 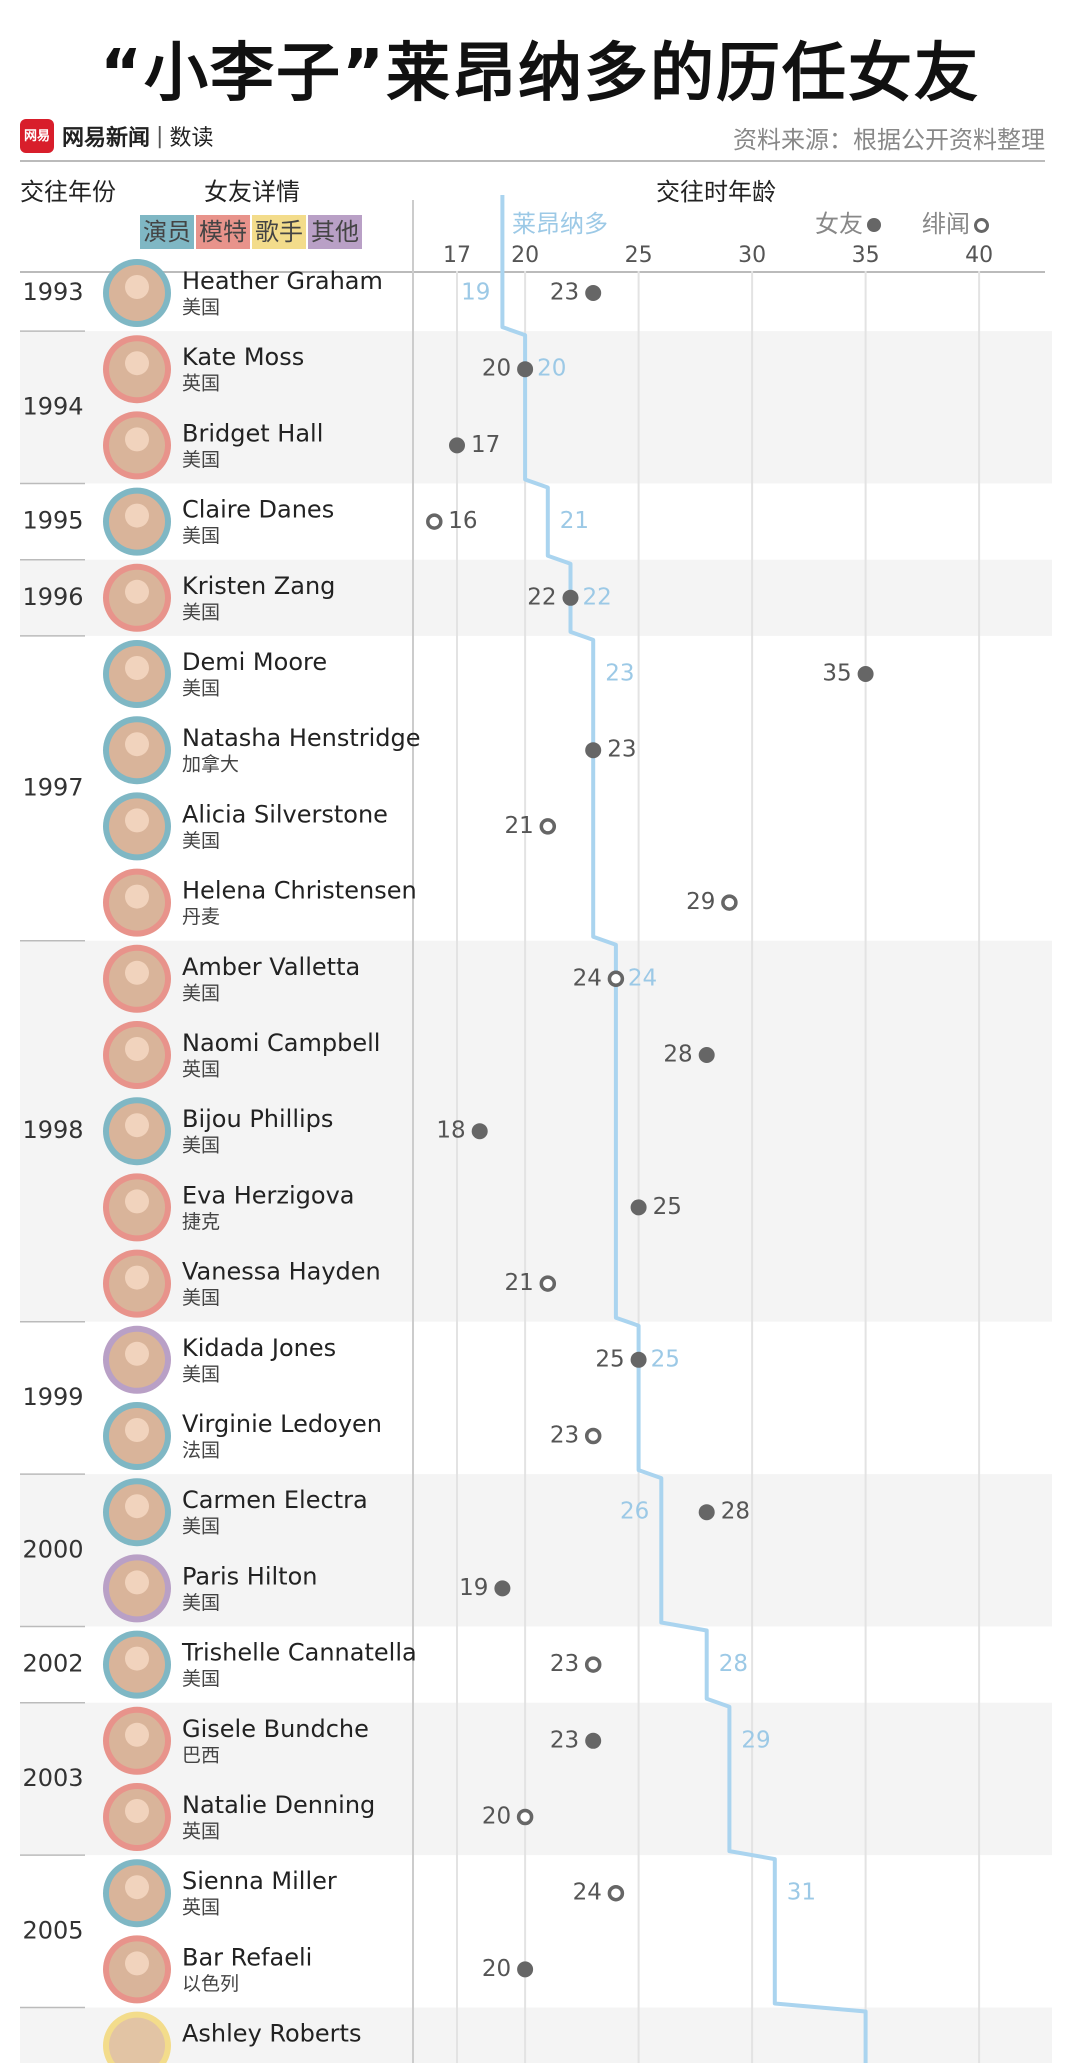 What do you see at coordinates (597, 597) in the screenshot?
I see `leo-age-label: 22` at bounding box center [597, 597].